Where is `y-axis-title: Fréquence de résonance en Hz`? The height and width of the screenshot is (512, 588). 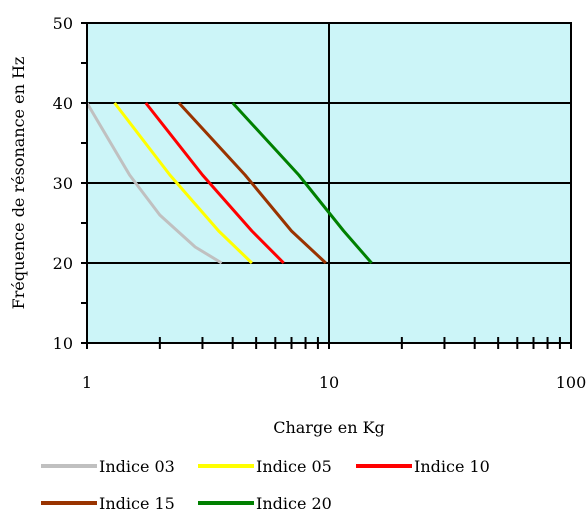 y-axis-title: Fréquence de résonance en Hz is located at coordinates (18, 183).